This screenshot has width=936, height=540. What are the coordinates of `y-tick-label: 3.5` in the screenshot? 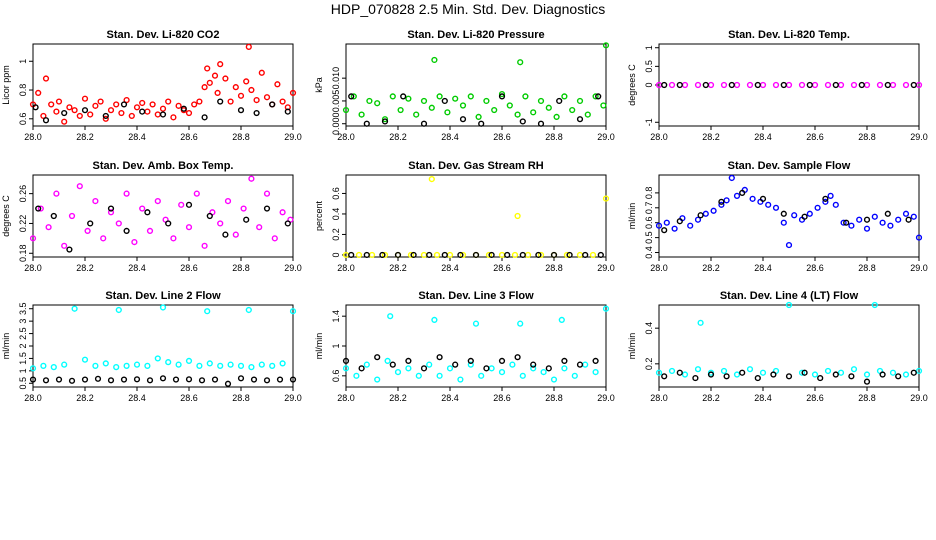 It's located at (23, 308).